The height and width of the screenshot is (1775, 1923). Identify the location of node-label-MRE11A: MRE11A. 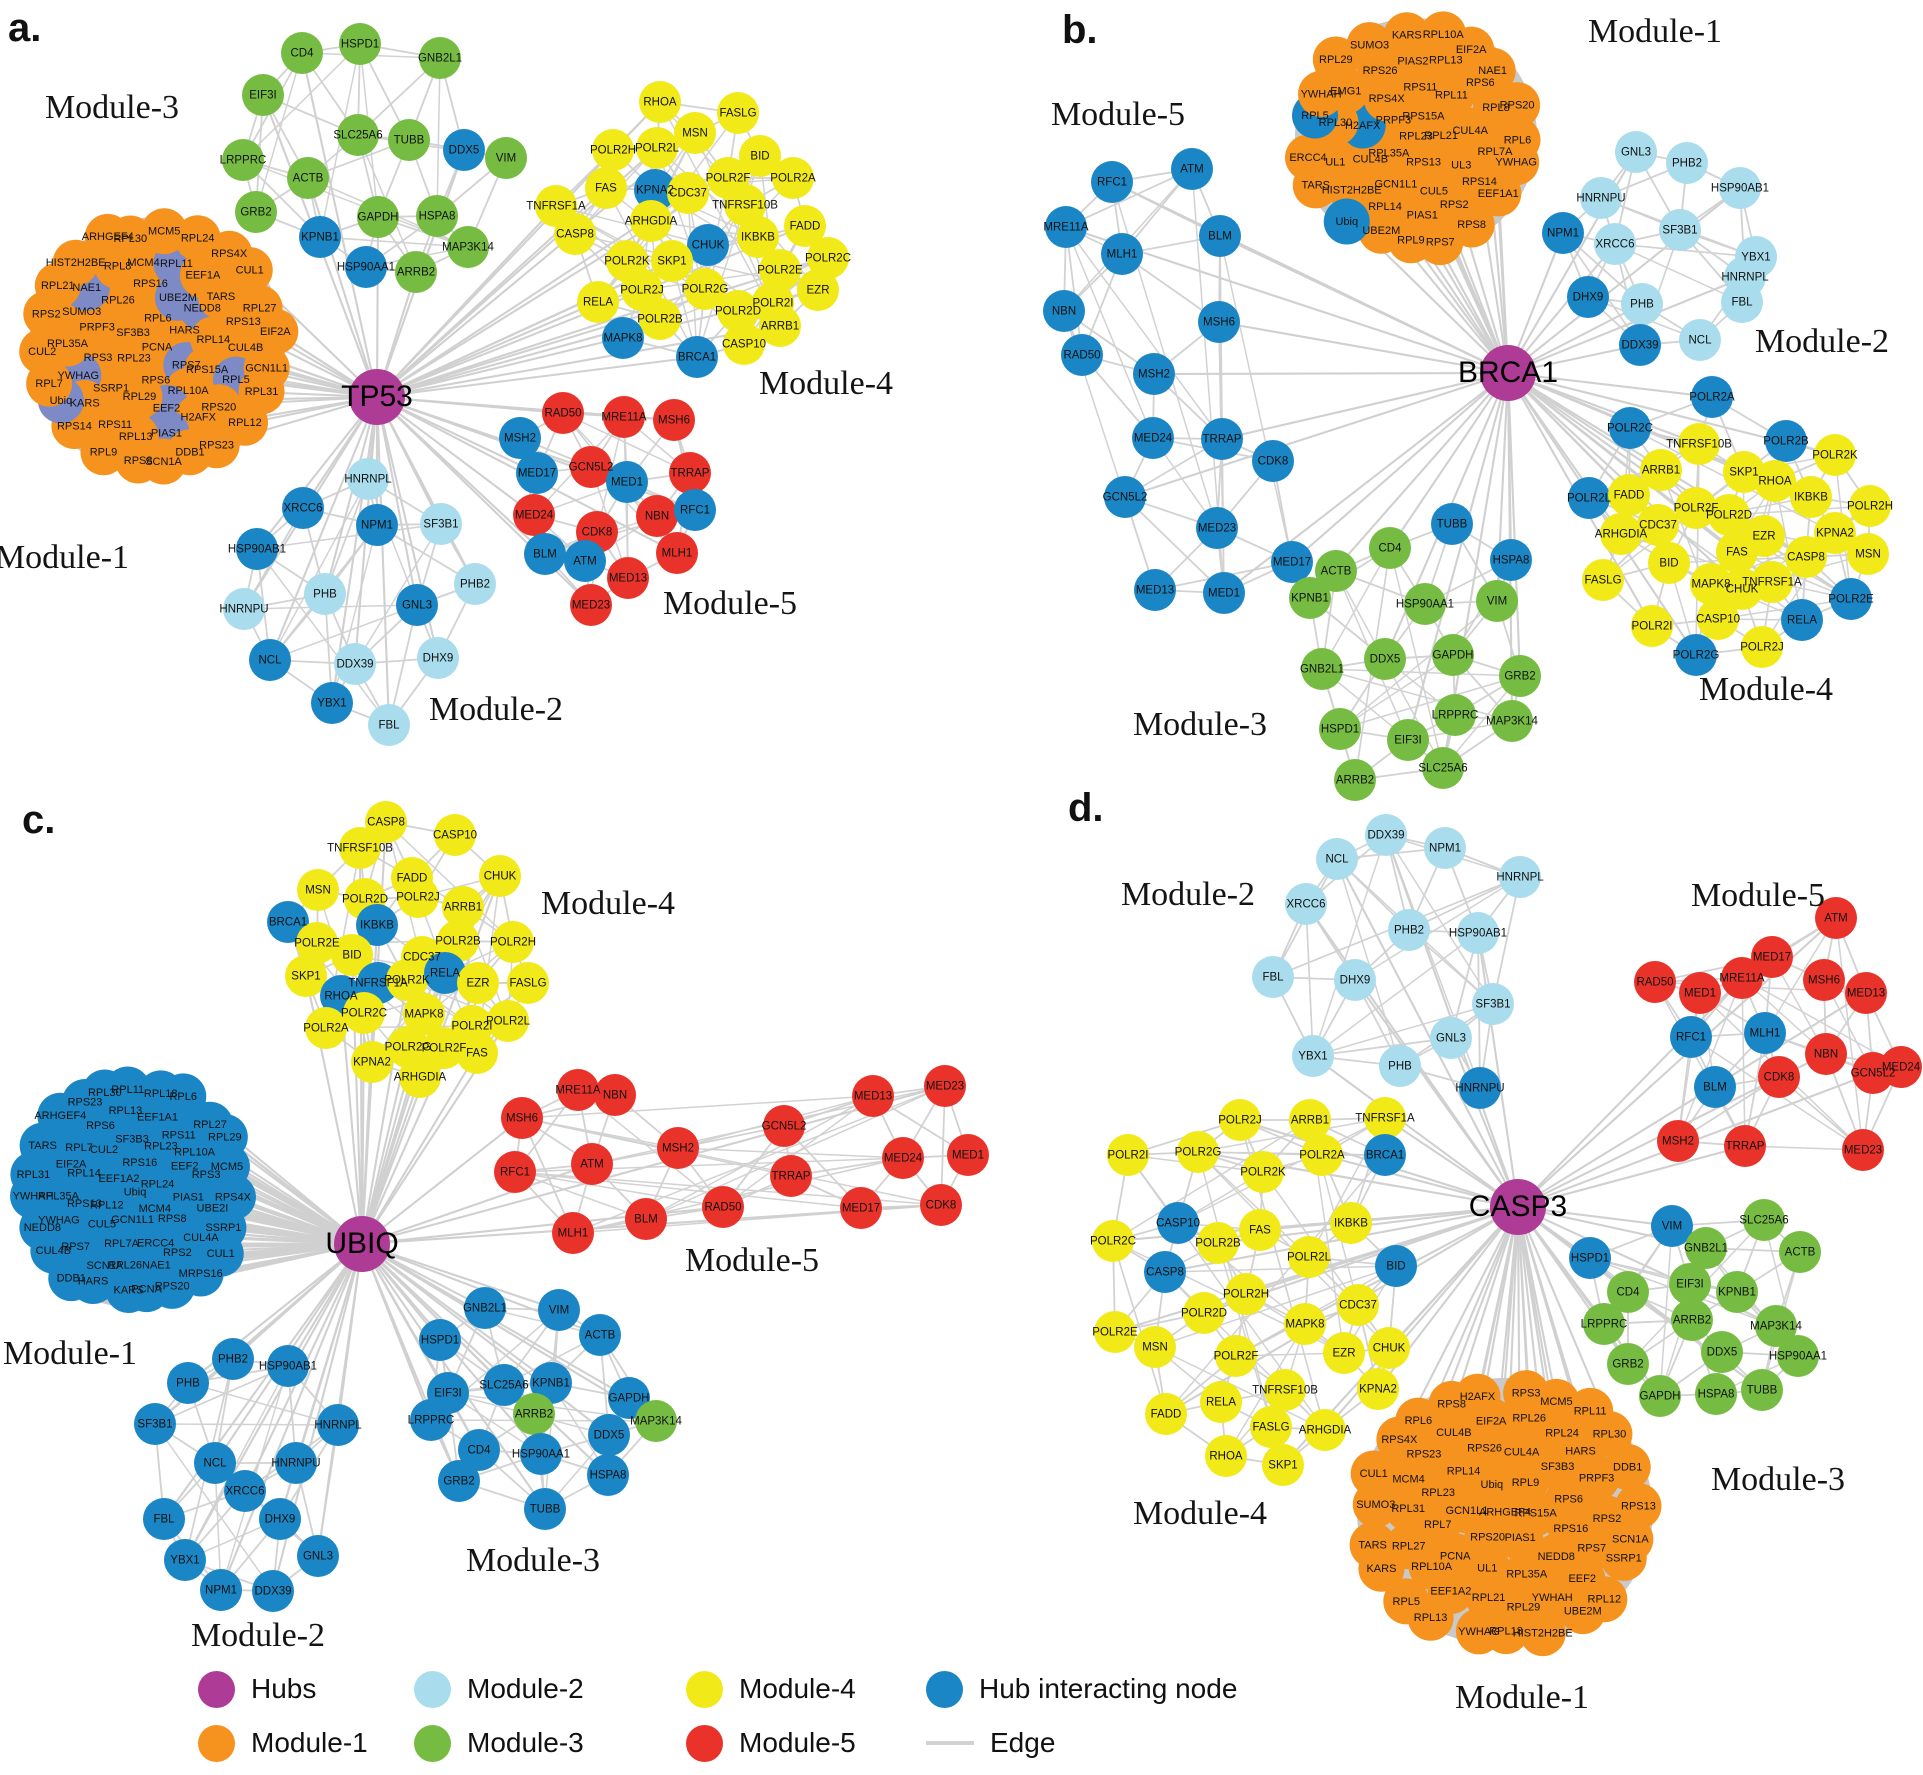
(577, 1091).